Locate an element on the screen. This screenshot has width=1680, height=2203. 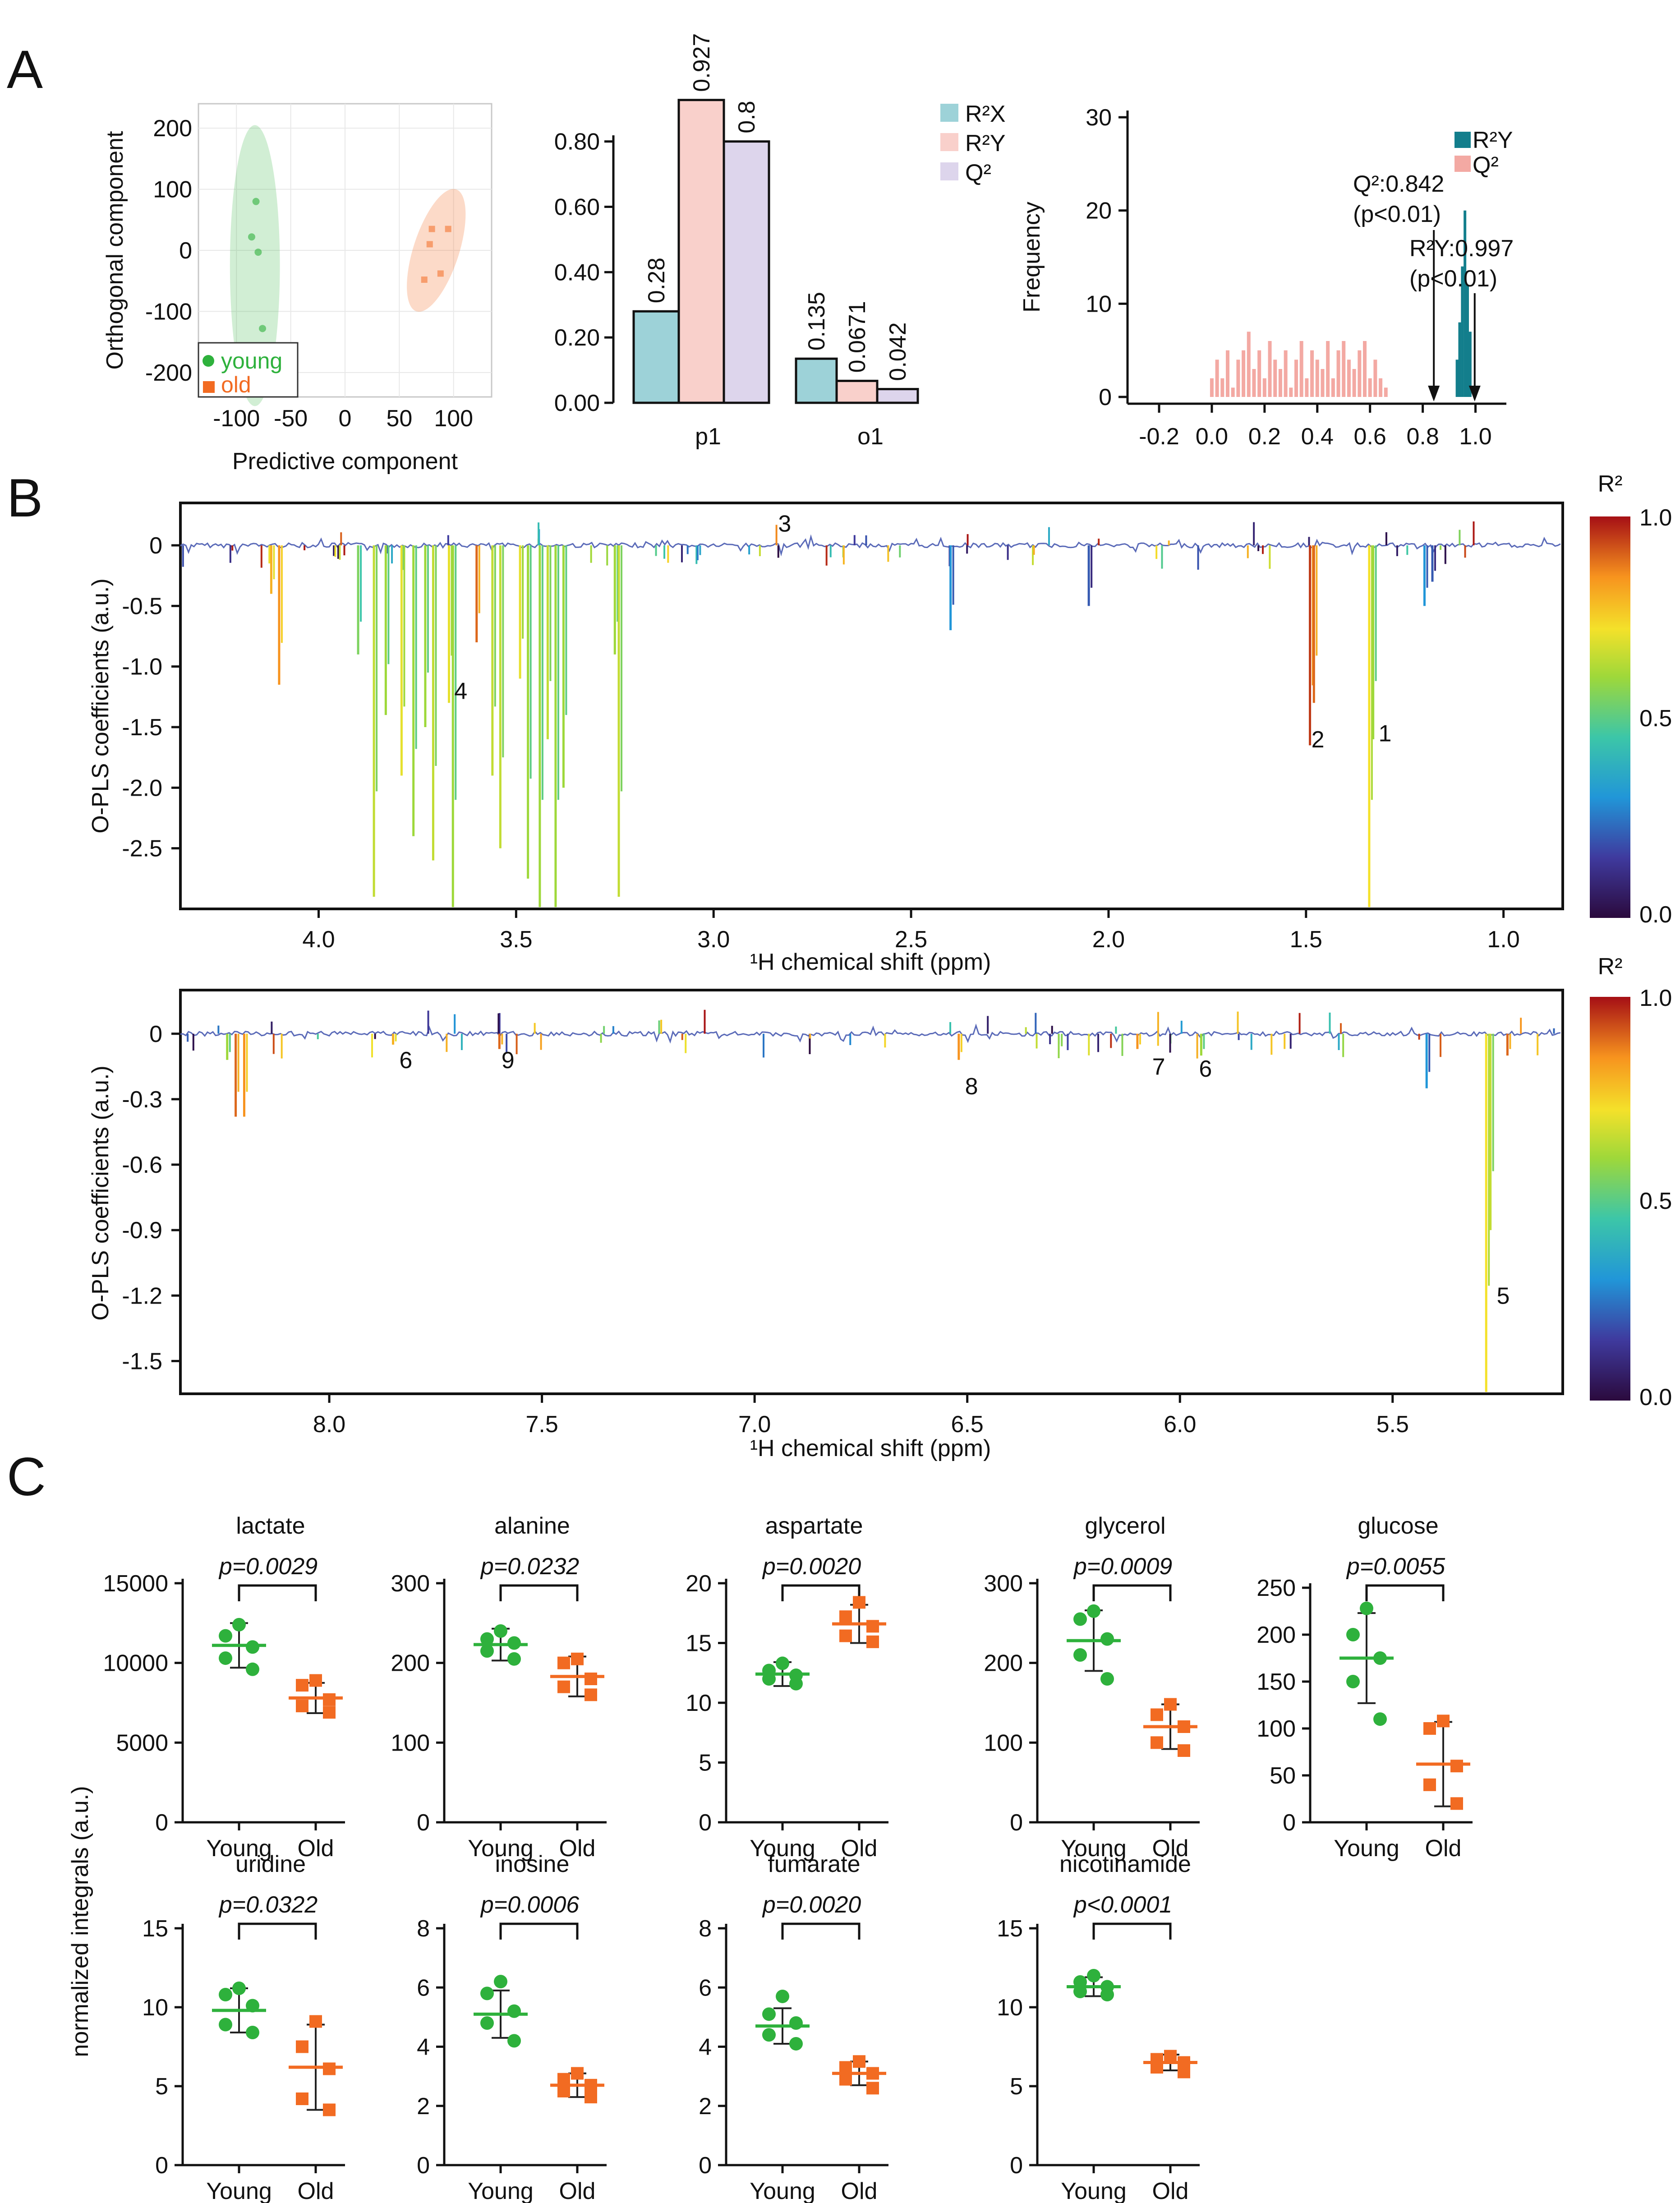
perm-x-tick: 1.0 is located at coordinates (1475, 437).